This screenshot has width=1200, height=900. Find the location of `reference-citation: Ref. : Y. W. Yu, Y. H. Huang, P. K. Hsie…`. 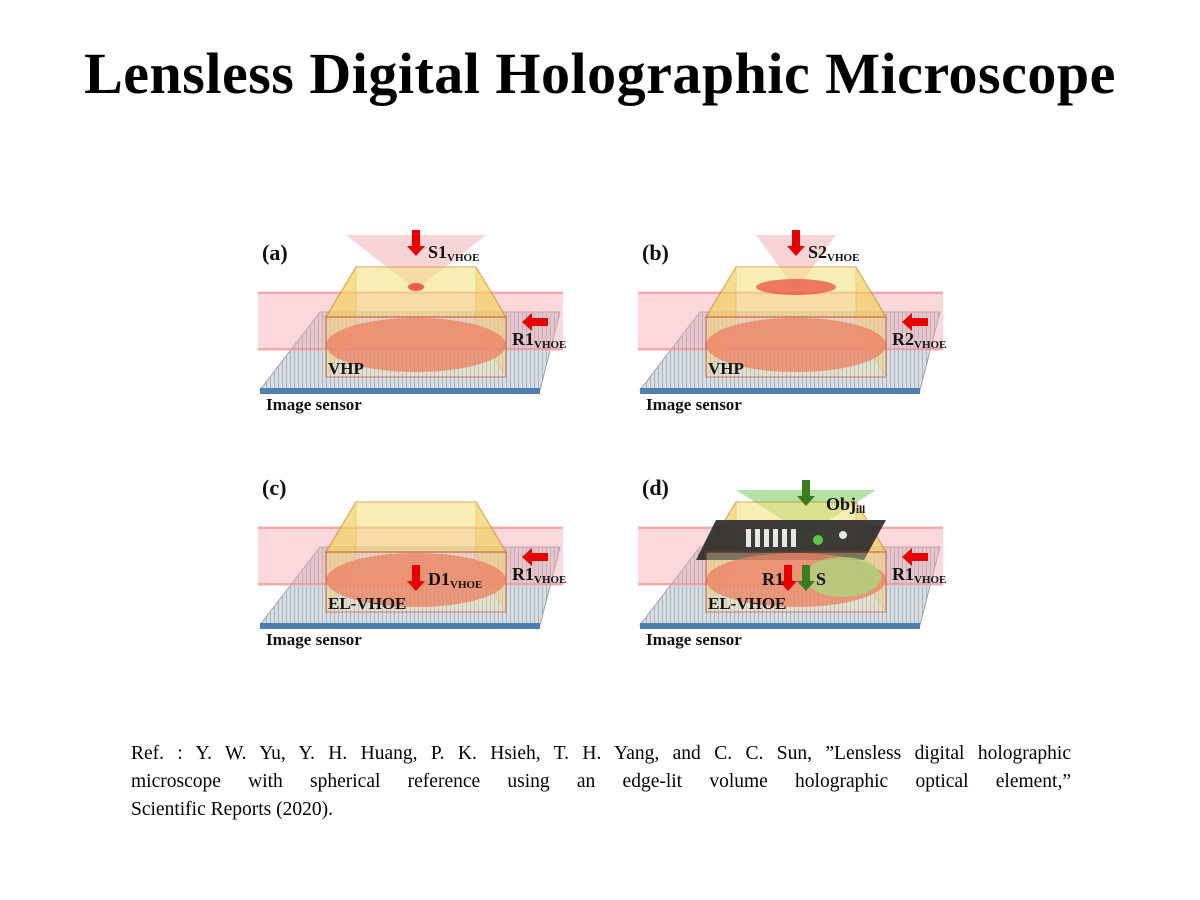

reference-citation: Ref. : Y. W. Yu, Y. H. Huang, P. K. Hsie… is located at coordinates (601, 782).